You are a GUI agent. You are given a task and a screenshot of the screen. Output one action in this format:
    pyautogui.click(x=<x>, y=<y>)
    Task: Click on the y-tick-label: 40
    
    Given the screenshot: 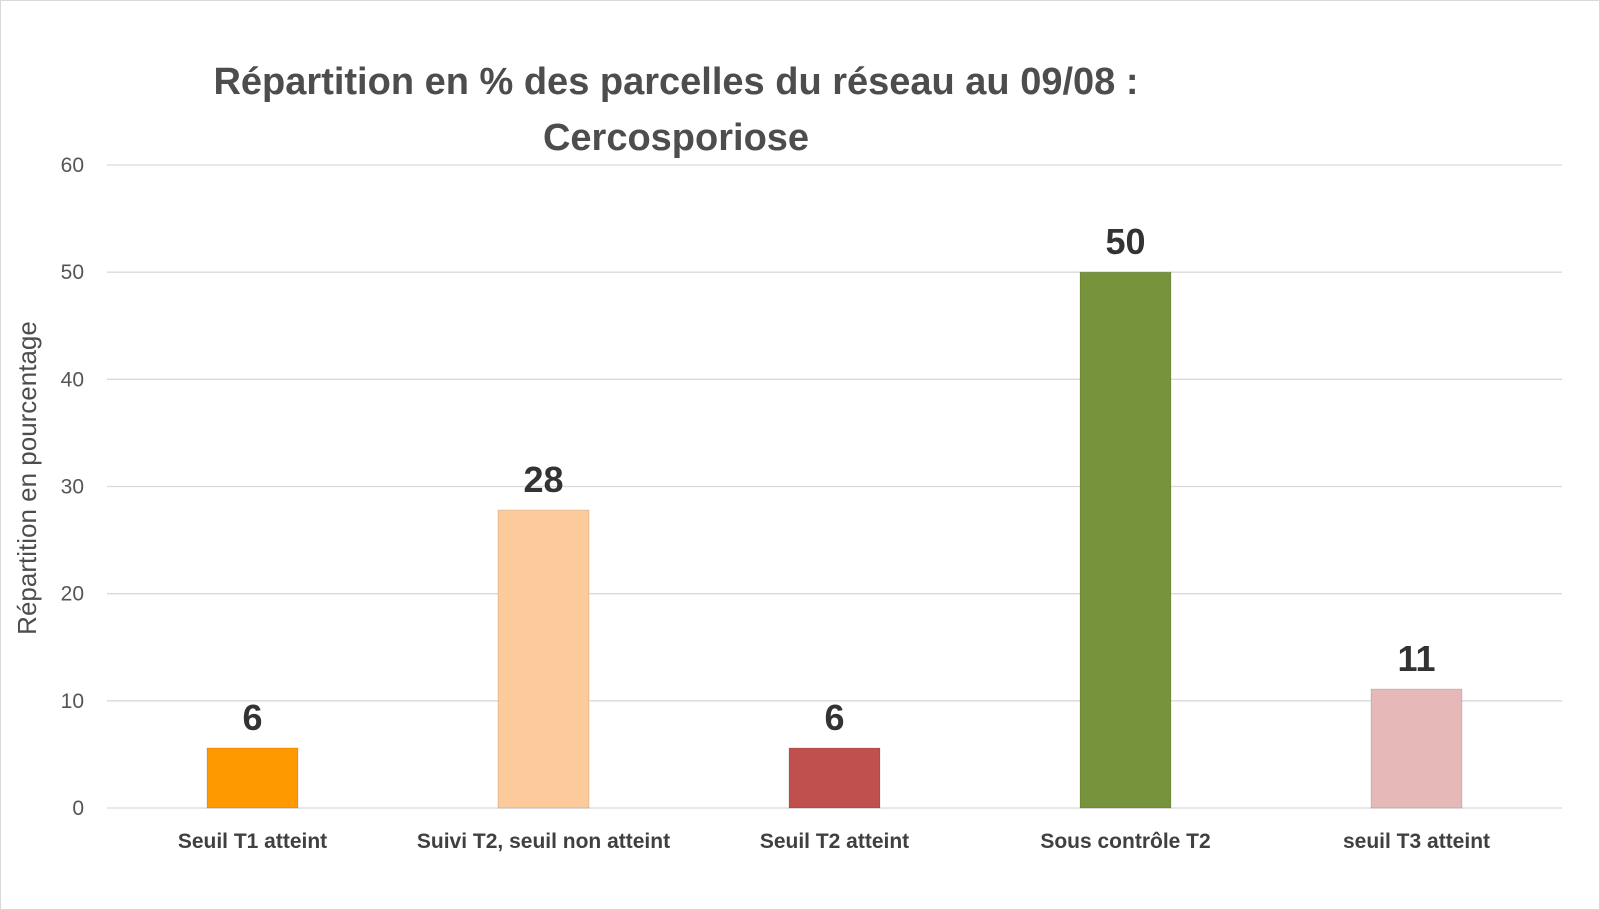 What is the action you would take?
    pyautogui.click(x=72, y=379)
    